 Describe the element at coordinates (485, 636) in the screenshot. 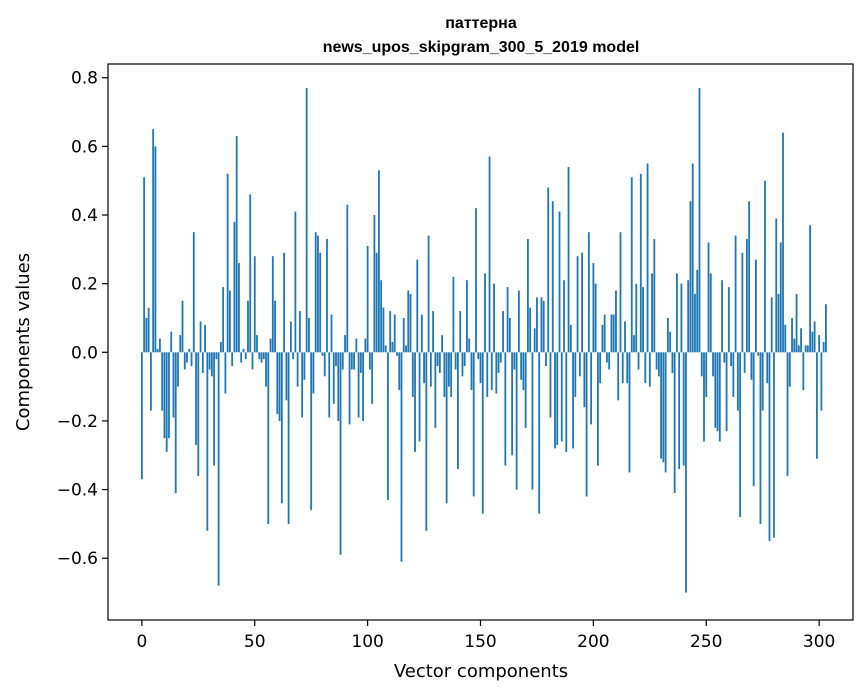

I see `x-axis-ticks: 0 50 100 150 200 250 300` at that location.